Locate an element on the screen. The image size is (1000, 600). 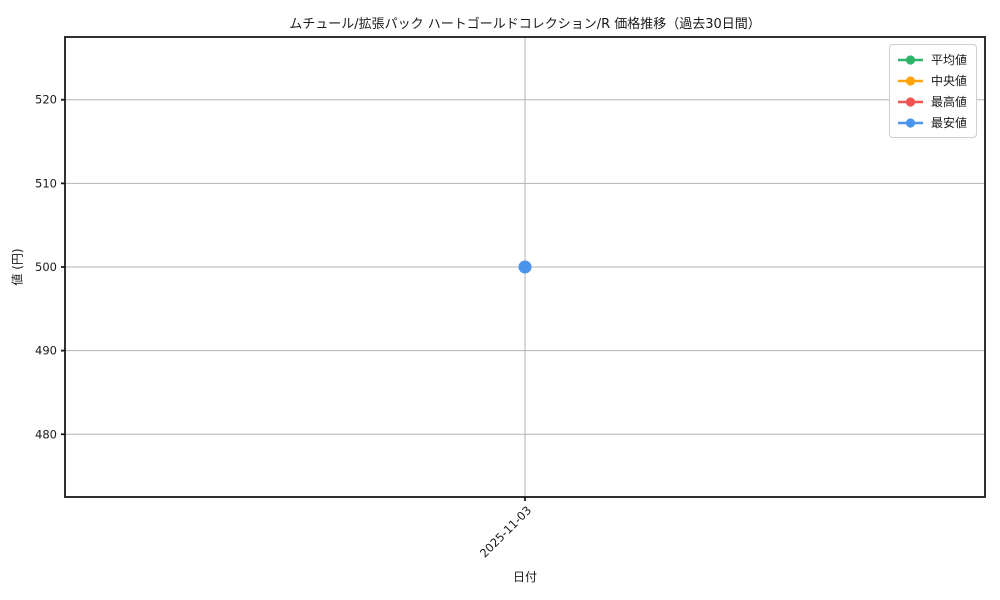
y-tick-label: 520 is located at coordinates (46, 100).